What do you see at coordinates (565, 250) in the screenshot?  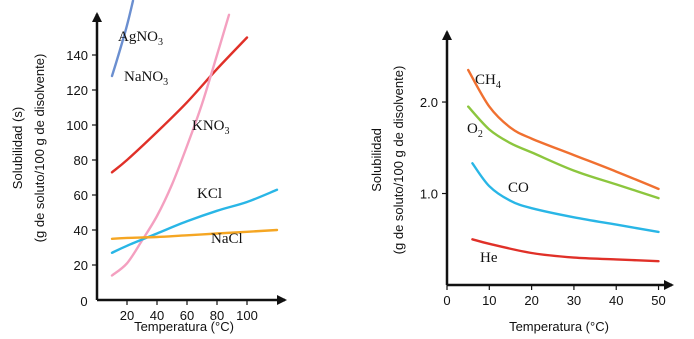 I see `right-series-he-line` at bounding box center [565, 250].